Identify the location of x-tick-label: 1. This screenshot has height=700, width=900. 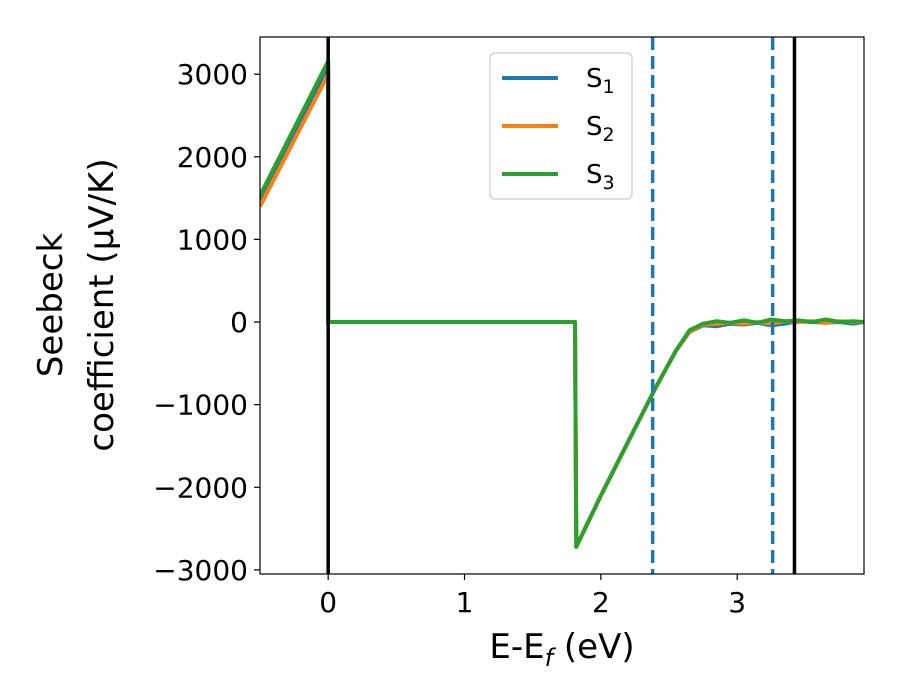
(465, 602).